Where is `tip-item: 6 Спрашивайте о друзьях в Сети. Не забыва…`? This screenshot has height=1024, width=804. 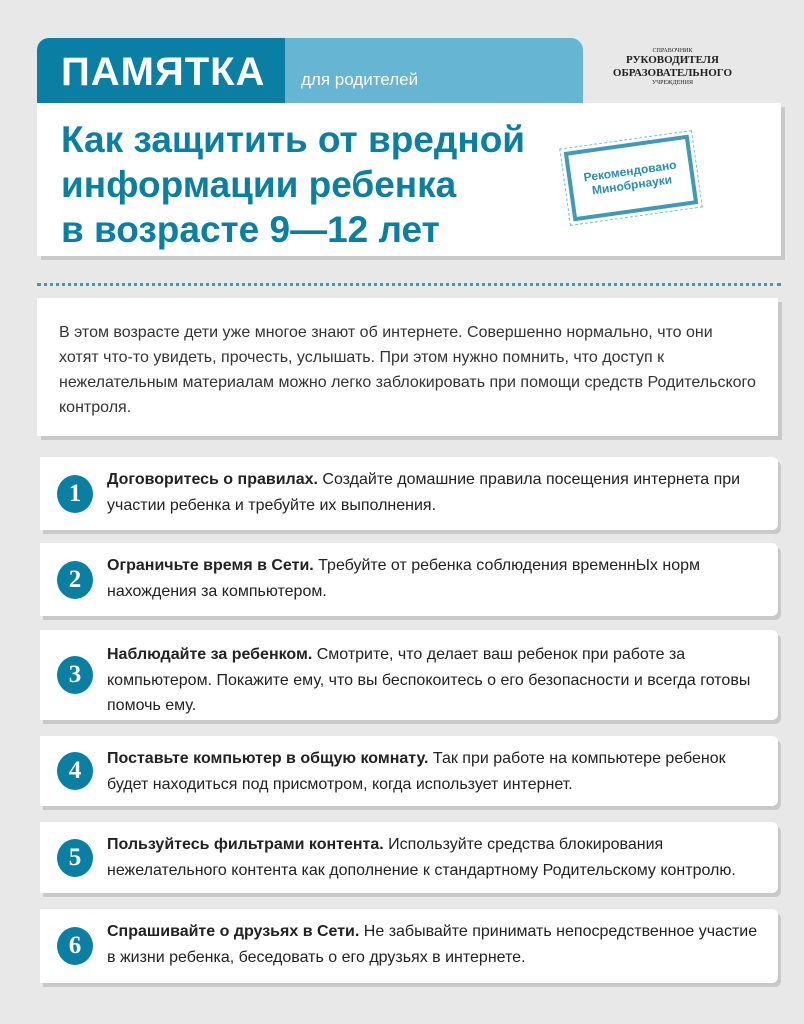
tip-item: 6 Спрашивайте о друзьях в Сети. Не забыва… is located at coordinates (409, 946).